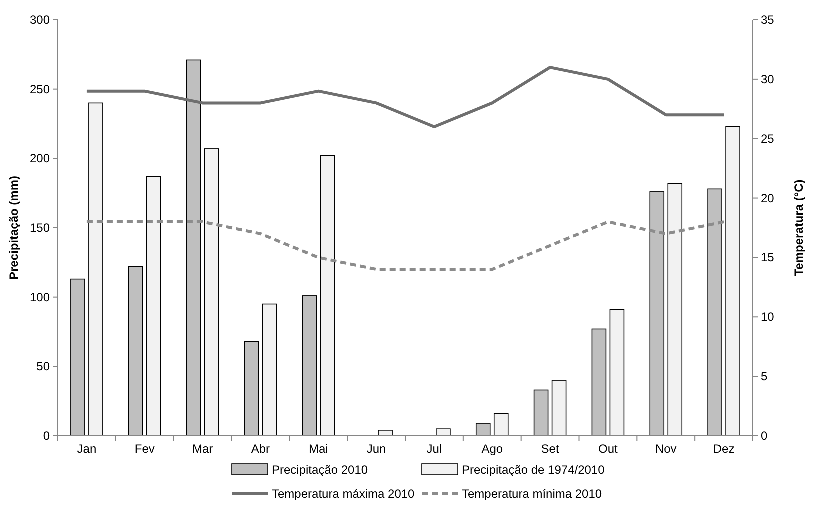 Image resolution: width=813 pixels, height=515 pixels. What do you see at coordinates (768, 198) in the screenshot?
I see `y2-tick-label: 20` at bounding box center [768, 198].